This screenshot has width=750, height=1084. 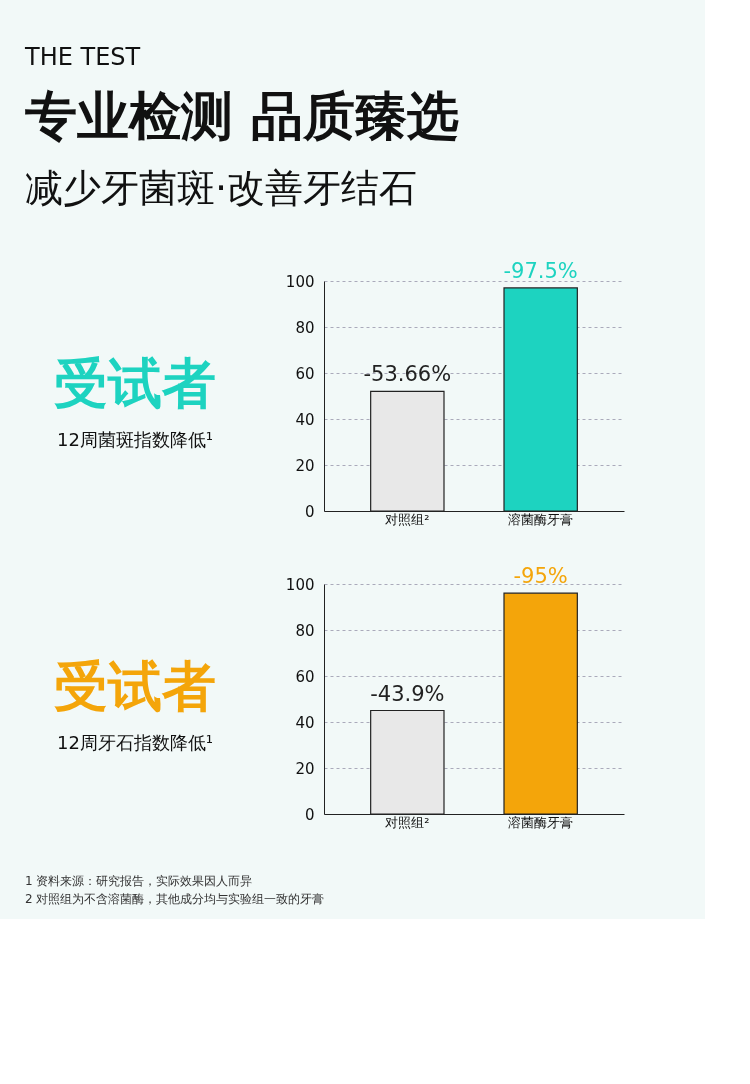 What do you see at coordinates (407, 693) in the screenshot?
I see `annotation: -43.9%` at bounding box center [407, 693].